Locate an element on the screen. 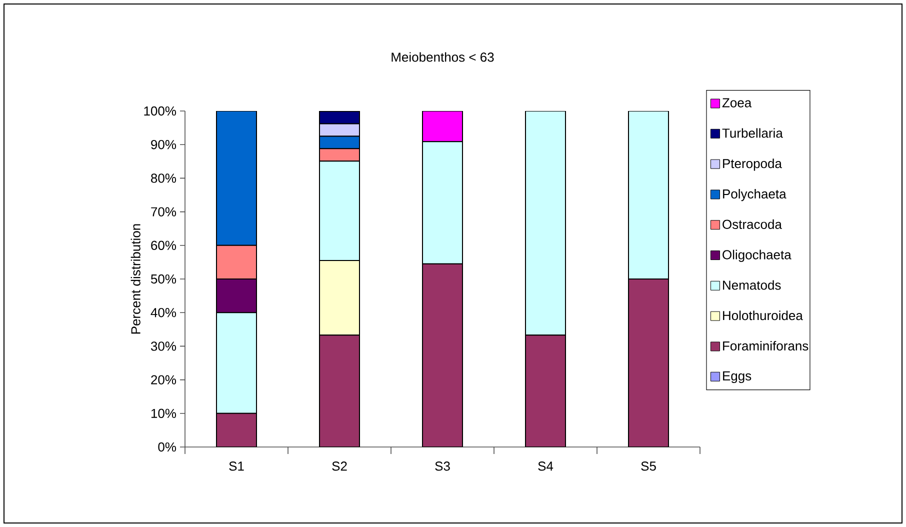  y-tick-label: 90% is located at coordinates (163, 145).